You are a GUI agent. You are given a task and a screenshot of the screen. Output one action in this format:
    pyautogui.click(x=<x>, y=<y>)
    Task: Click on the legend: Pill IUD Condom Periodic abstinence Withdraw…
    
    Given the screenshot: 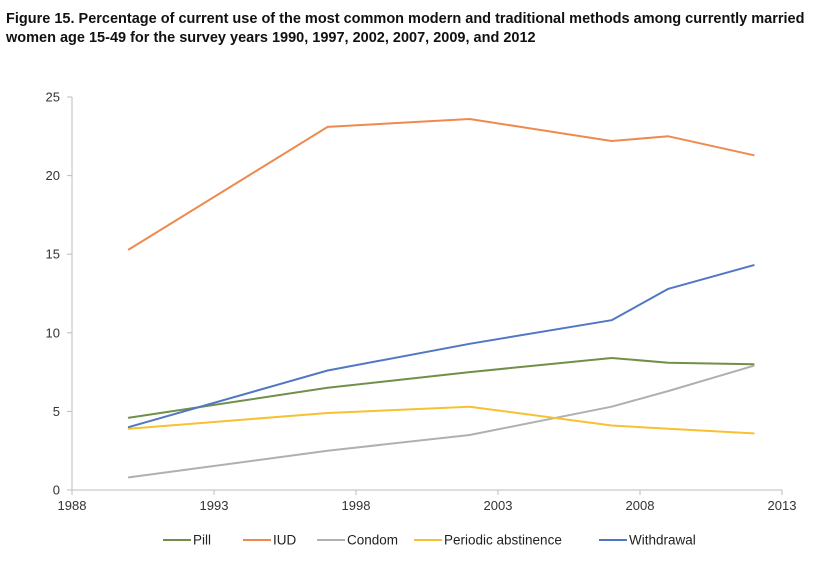 What is the action you would take?
    pyautogui.click(x=429, y=540)
    